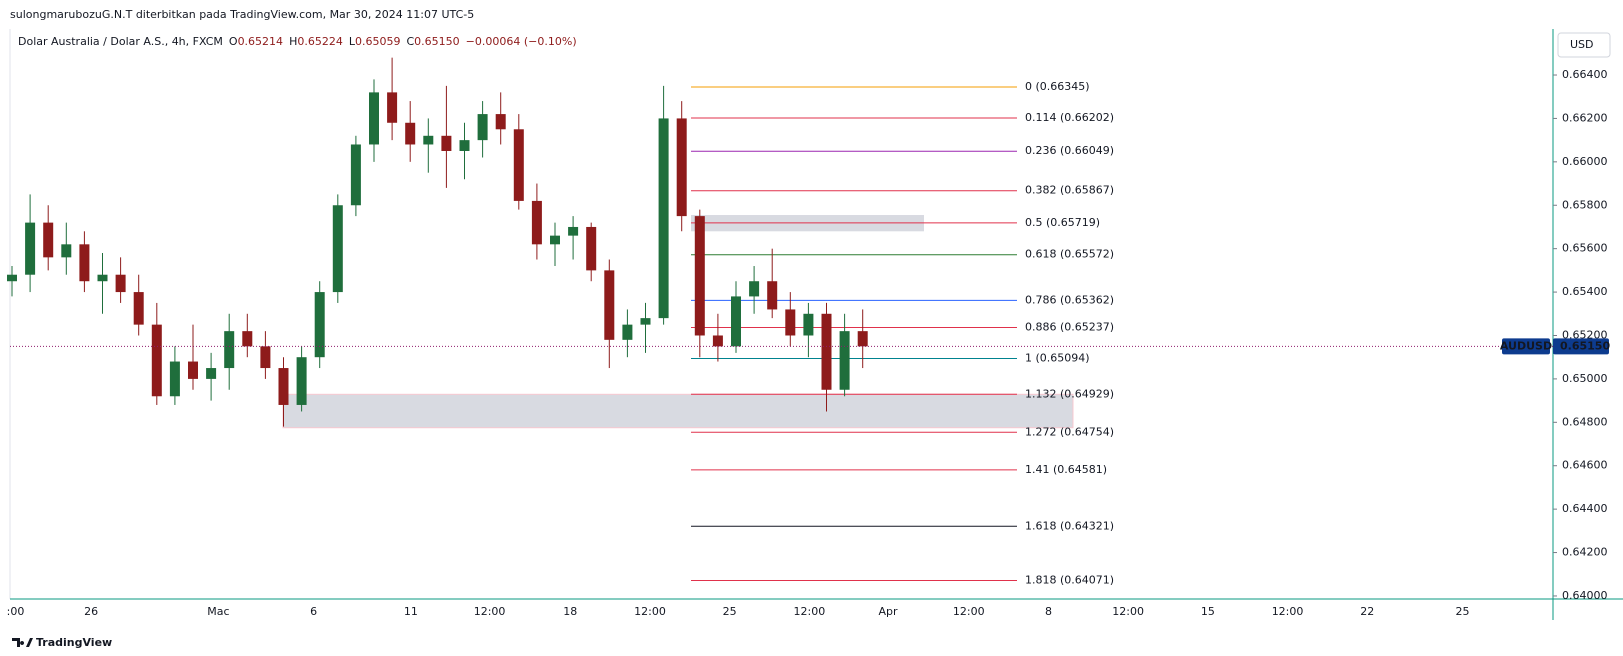  Describe the element at coordinates (1585, 117) in the screenshot. I see `y-tick-label: 0.66200` at that location.